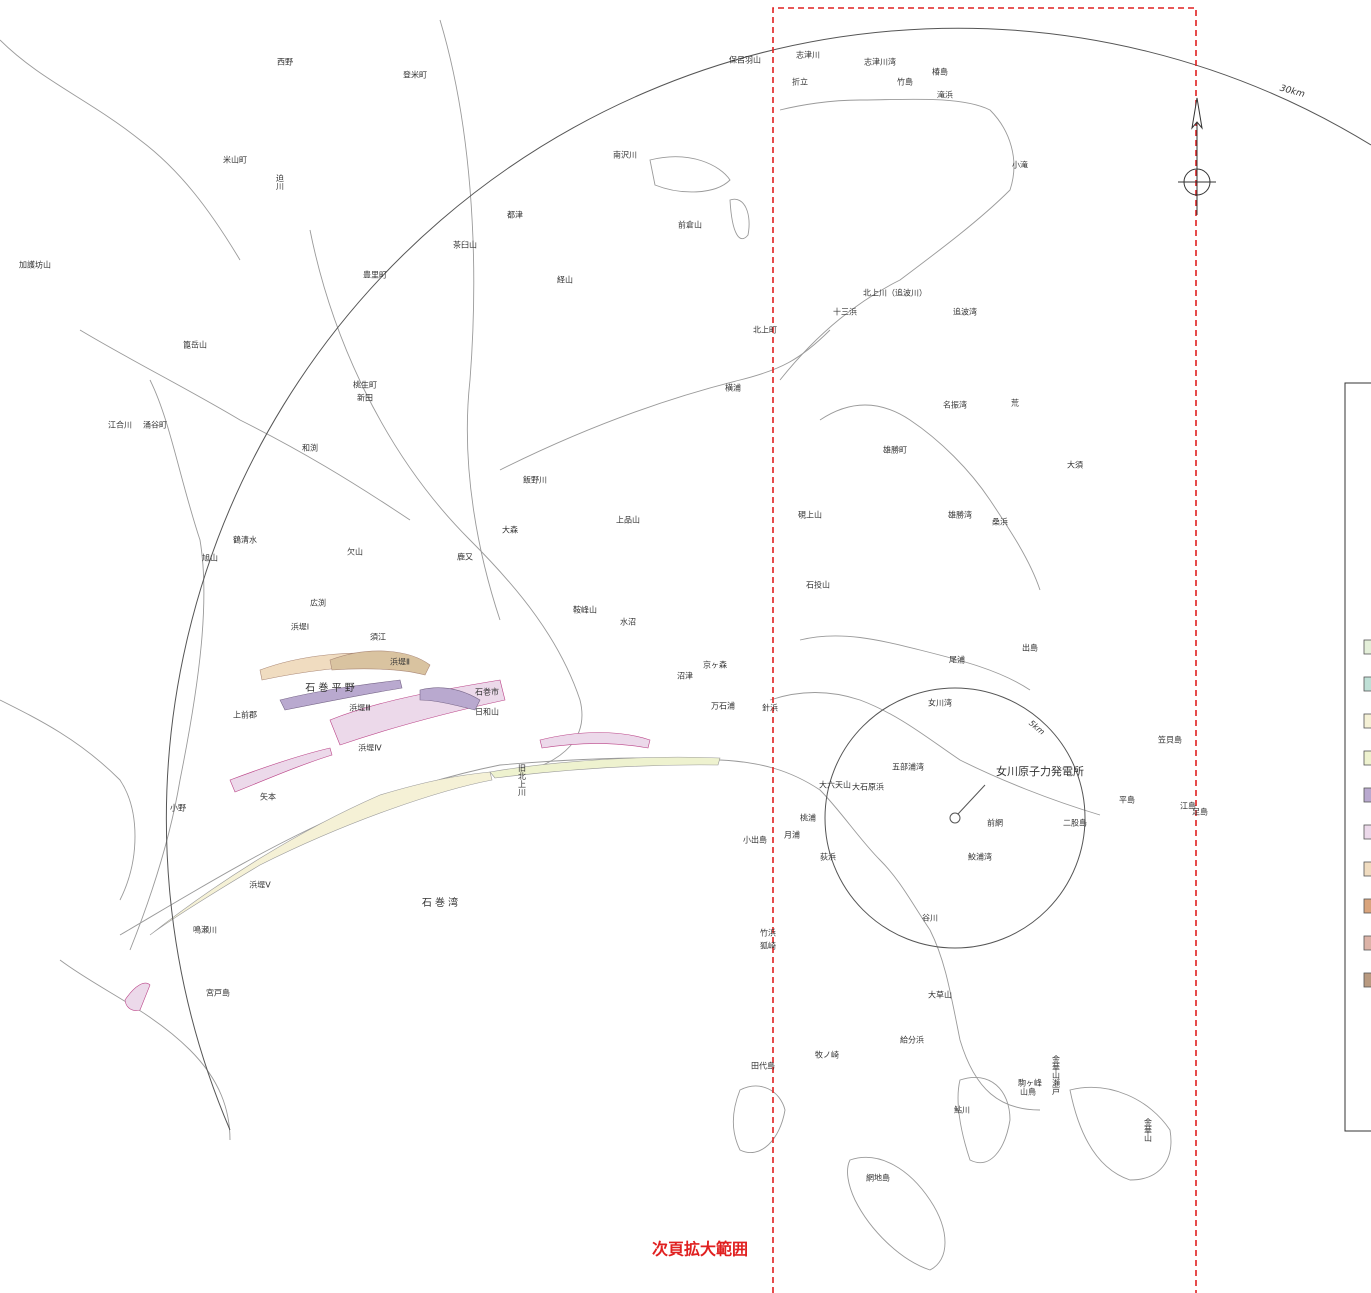  Describe the element at coordinates (723, 706) in the screenshot. I see `place-label: 万石浦` at that location.